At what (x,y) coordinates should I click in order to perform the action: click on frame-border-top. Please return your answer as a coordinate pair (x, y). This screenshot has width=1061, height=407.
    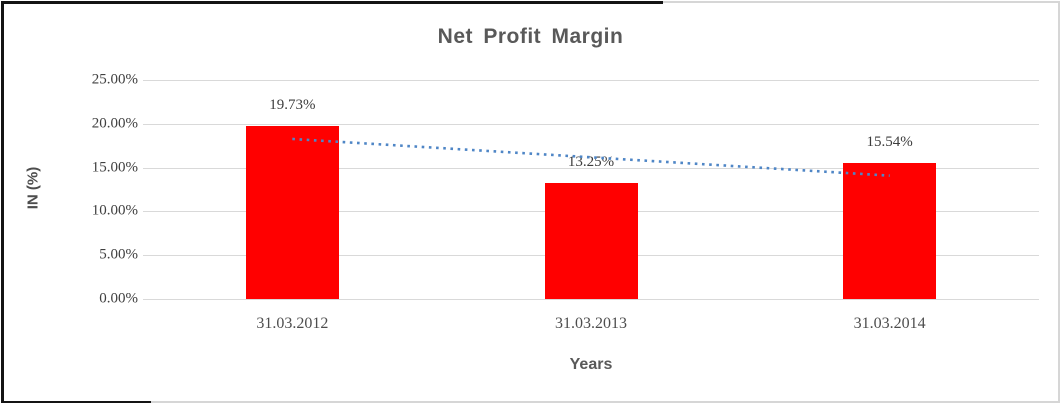
    Looking at the image, I should click on (332, 2).